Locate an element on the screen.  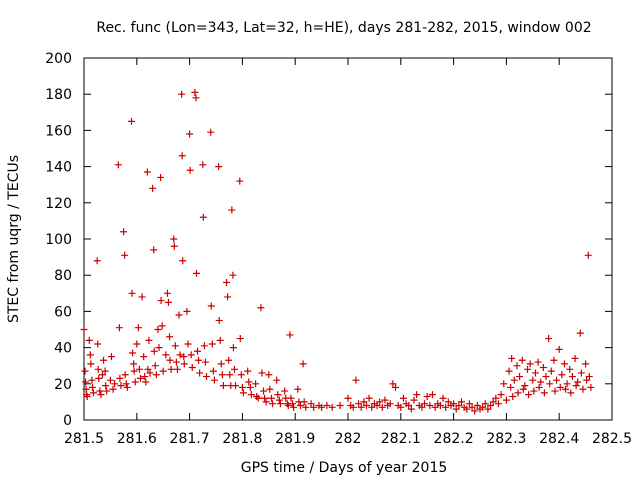
y-tick-label: 140 is located at coordinates (58, 168).